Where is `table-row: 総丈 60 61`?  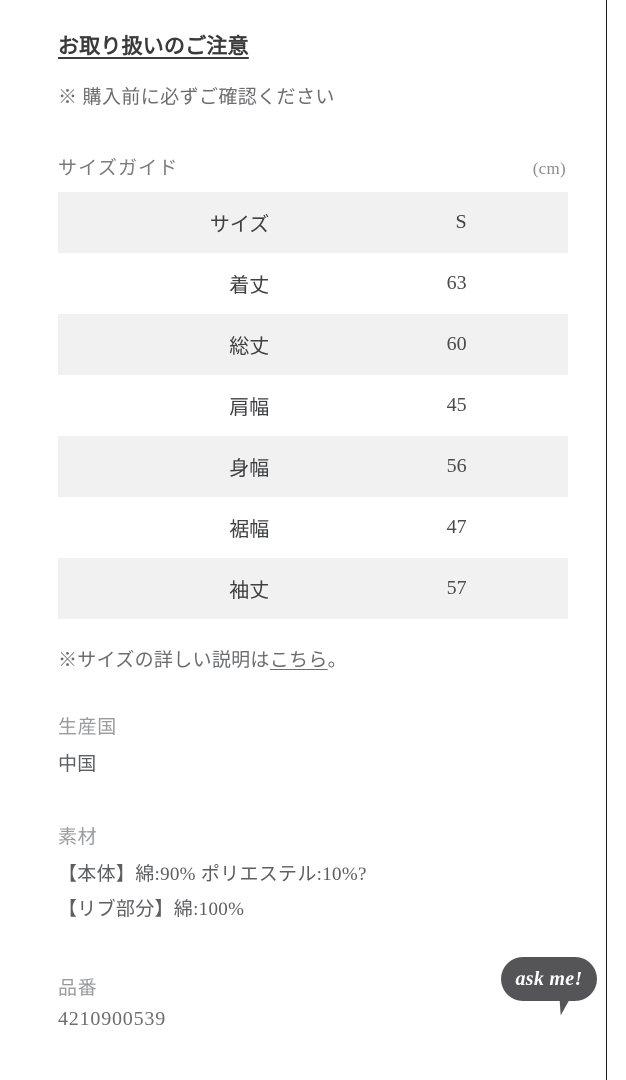 table-row: 総丈 60 61 is located at coordinates (313, 344).